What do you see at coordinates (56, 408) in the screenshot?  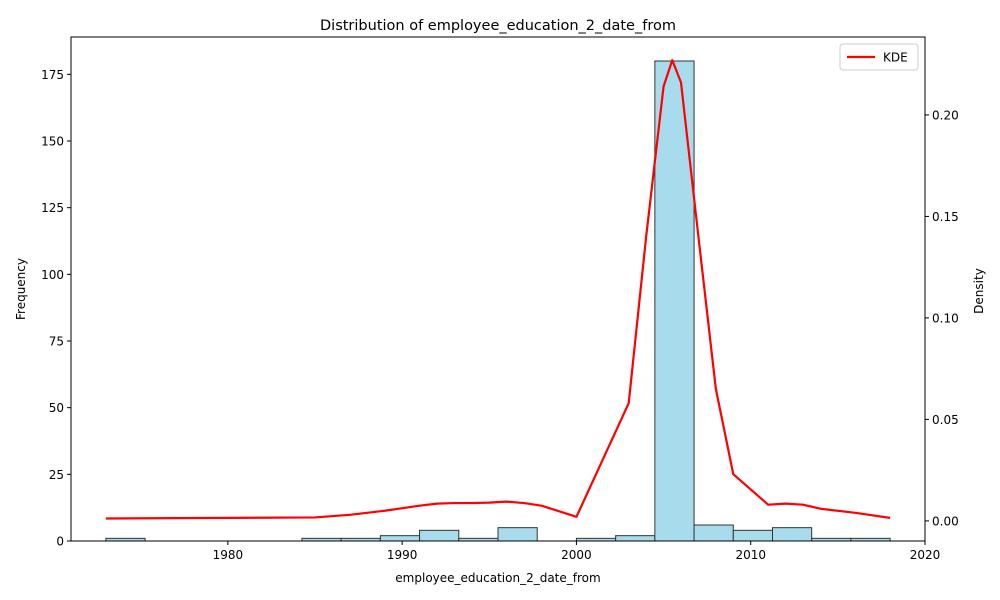 I see `y-tick-label: 50` at bounding box center [56, 408].